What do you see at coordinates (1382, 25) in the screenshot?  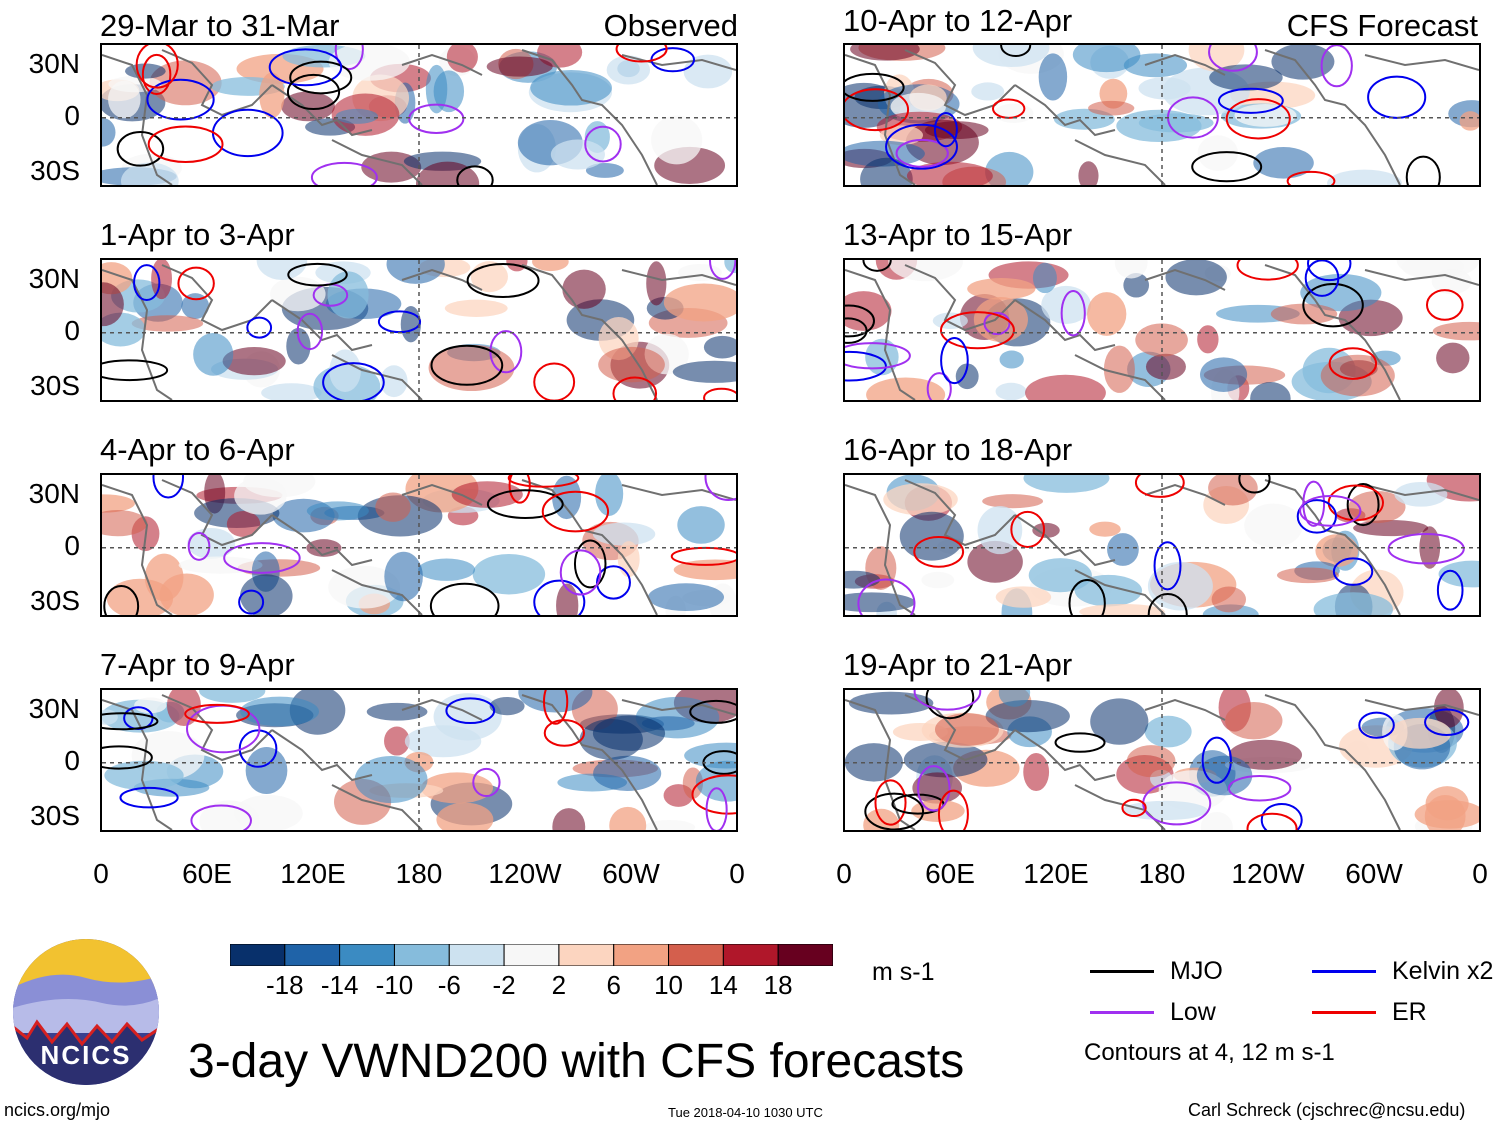 I see `forecast-label: CFS Forecast` at bounding box center [1382, 25].